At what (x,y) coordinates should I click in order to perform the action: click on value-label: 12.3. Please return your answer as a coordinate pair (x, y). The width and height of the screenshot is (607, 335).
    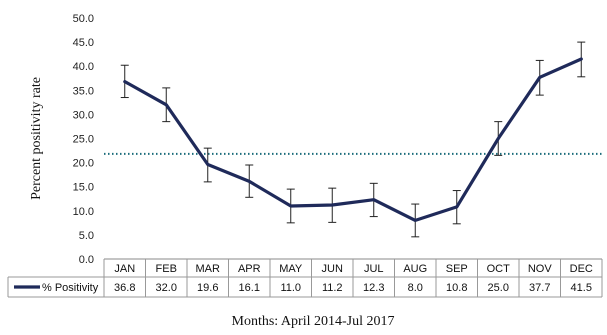
    Looking at the image, I should click on (373, 288).